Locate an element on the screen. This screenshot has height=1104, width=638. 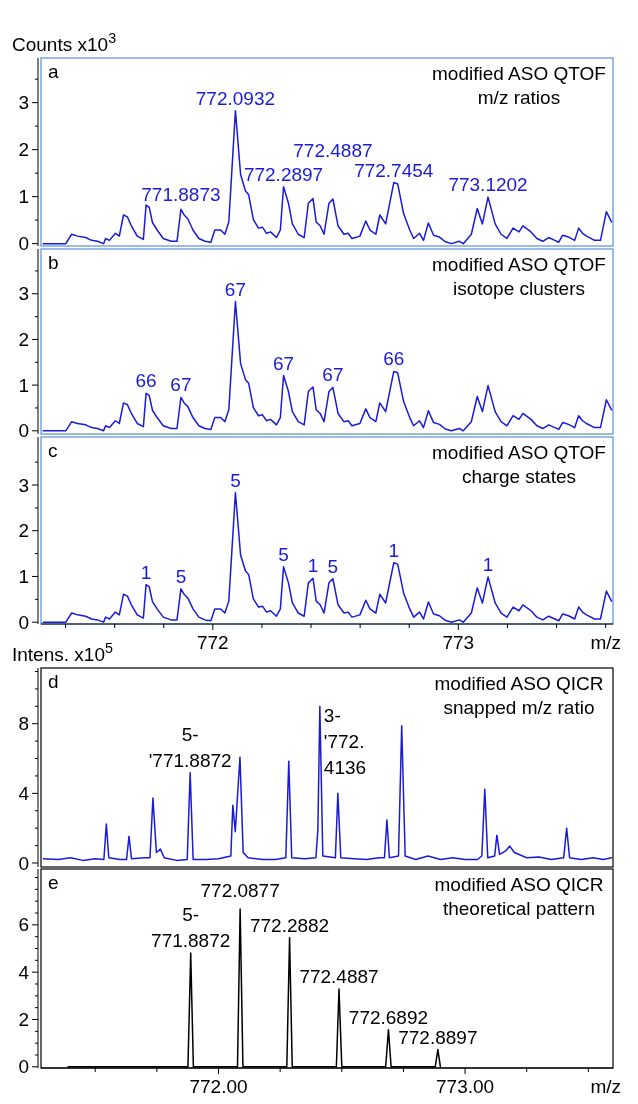
annotation: 5- 771.8872 is located at coordinates (191, 927).